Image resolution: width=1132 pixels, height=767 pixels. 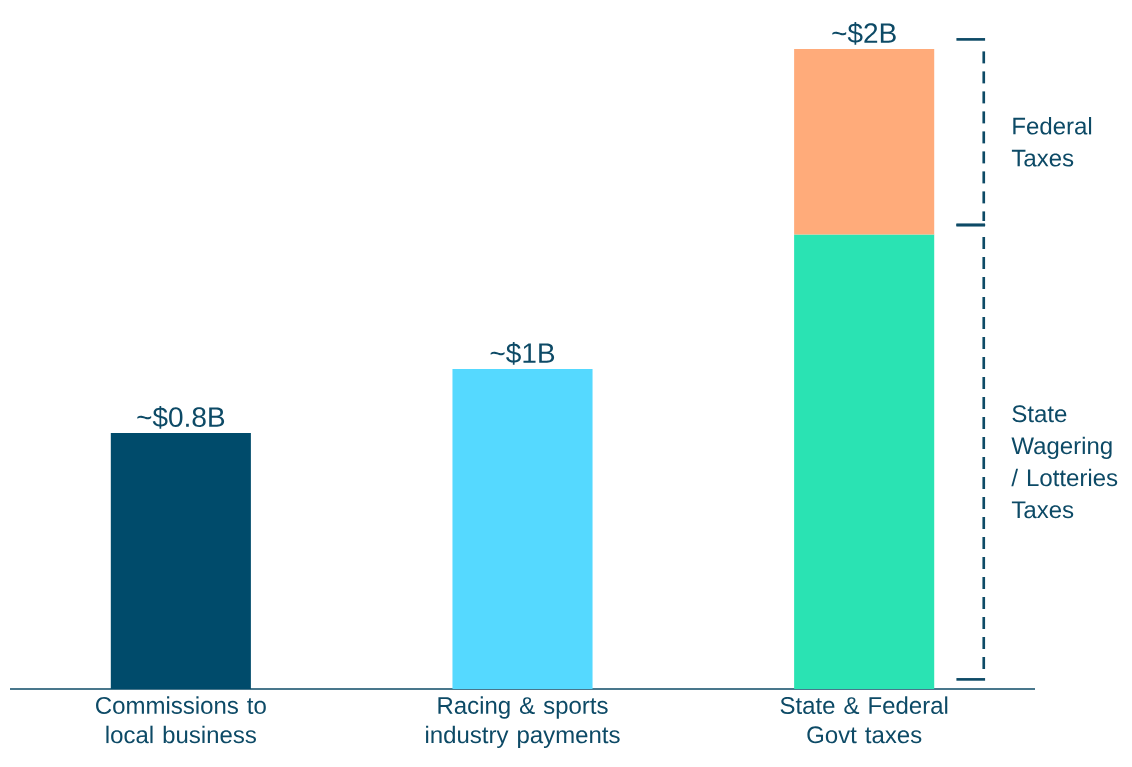 I want to click on x-tick-label: Racing & sports industry payments, so click(x=523, y=722).